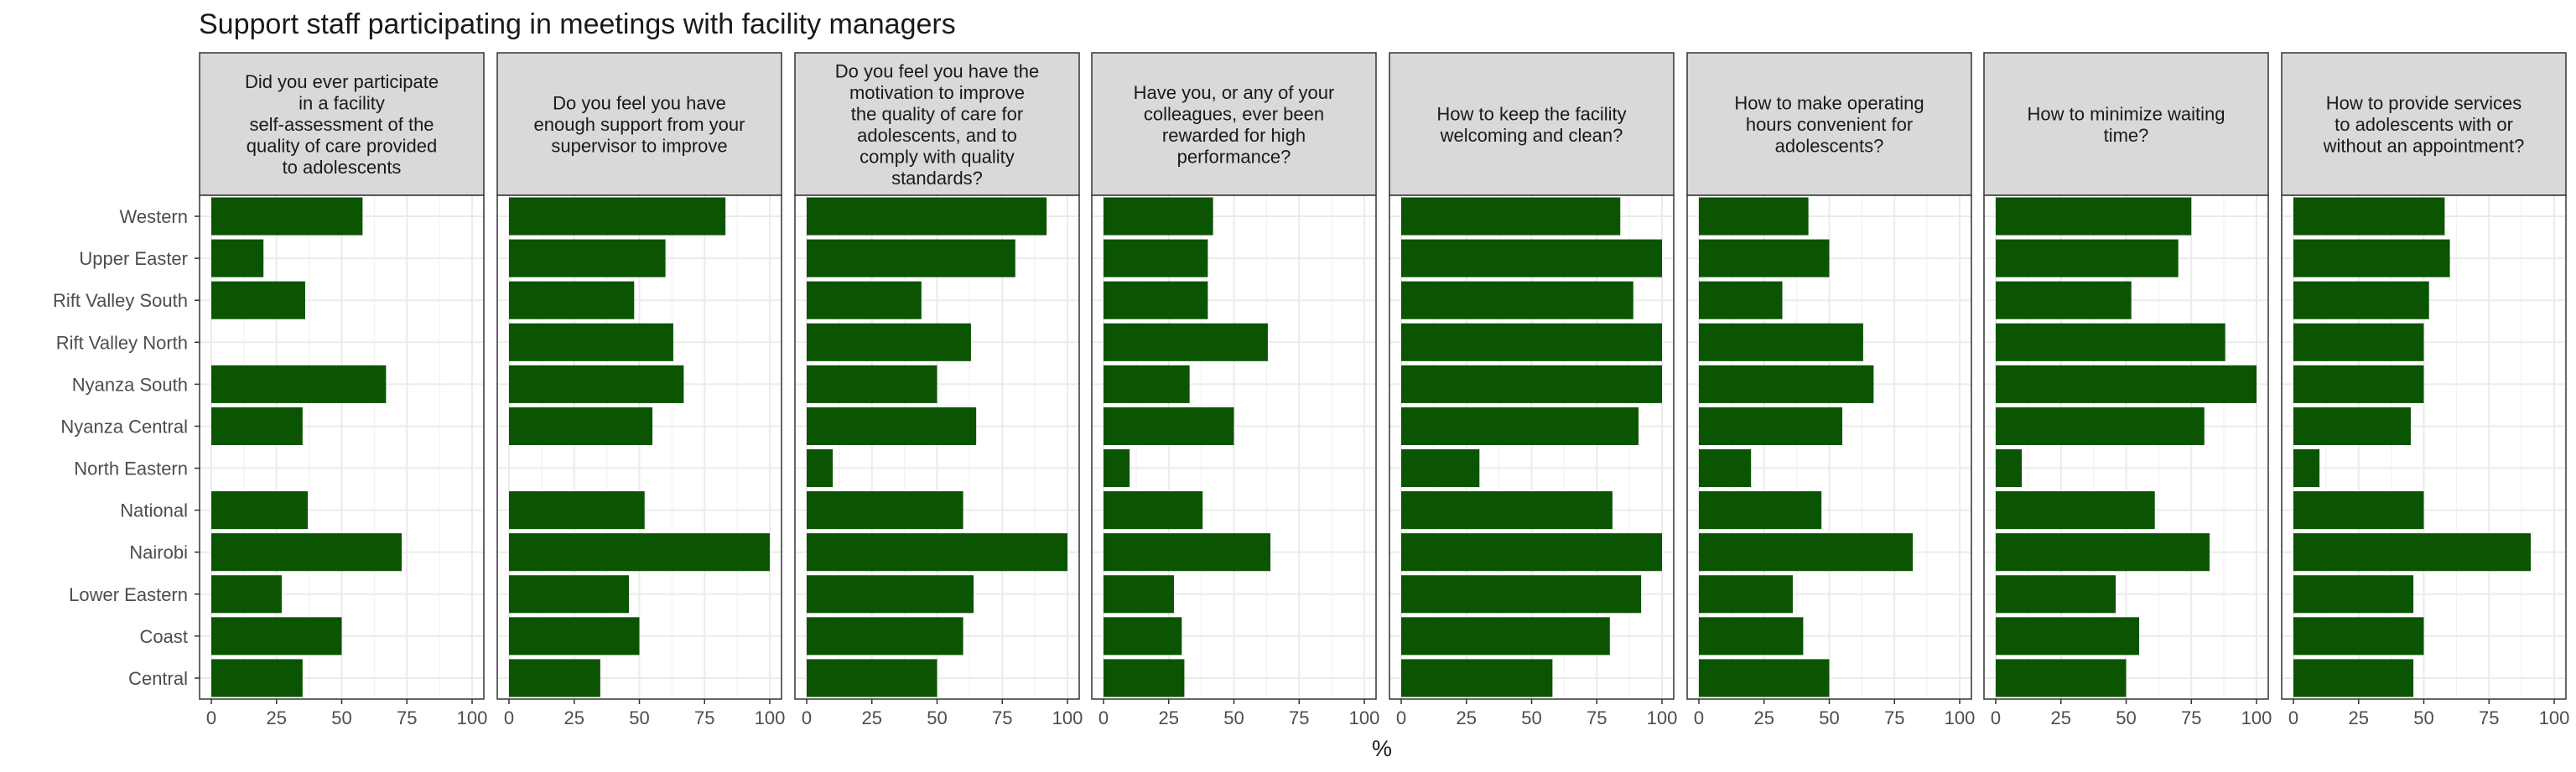 The image size is (2576, 772). Describe the element at coordinates (1531, 718) in the screenshot. I see `x-tick-label: 50` at that location.